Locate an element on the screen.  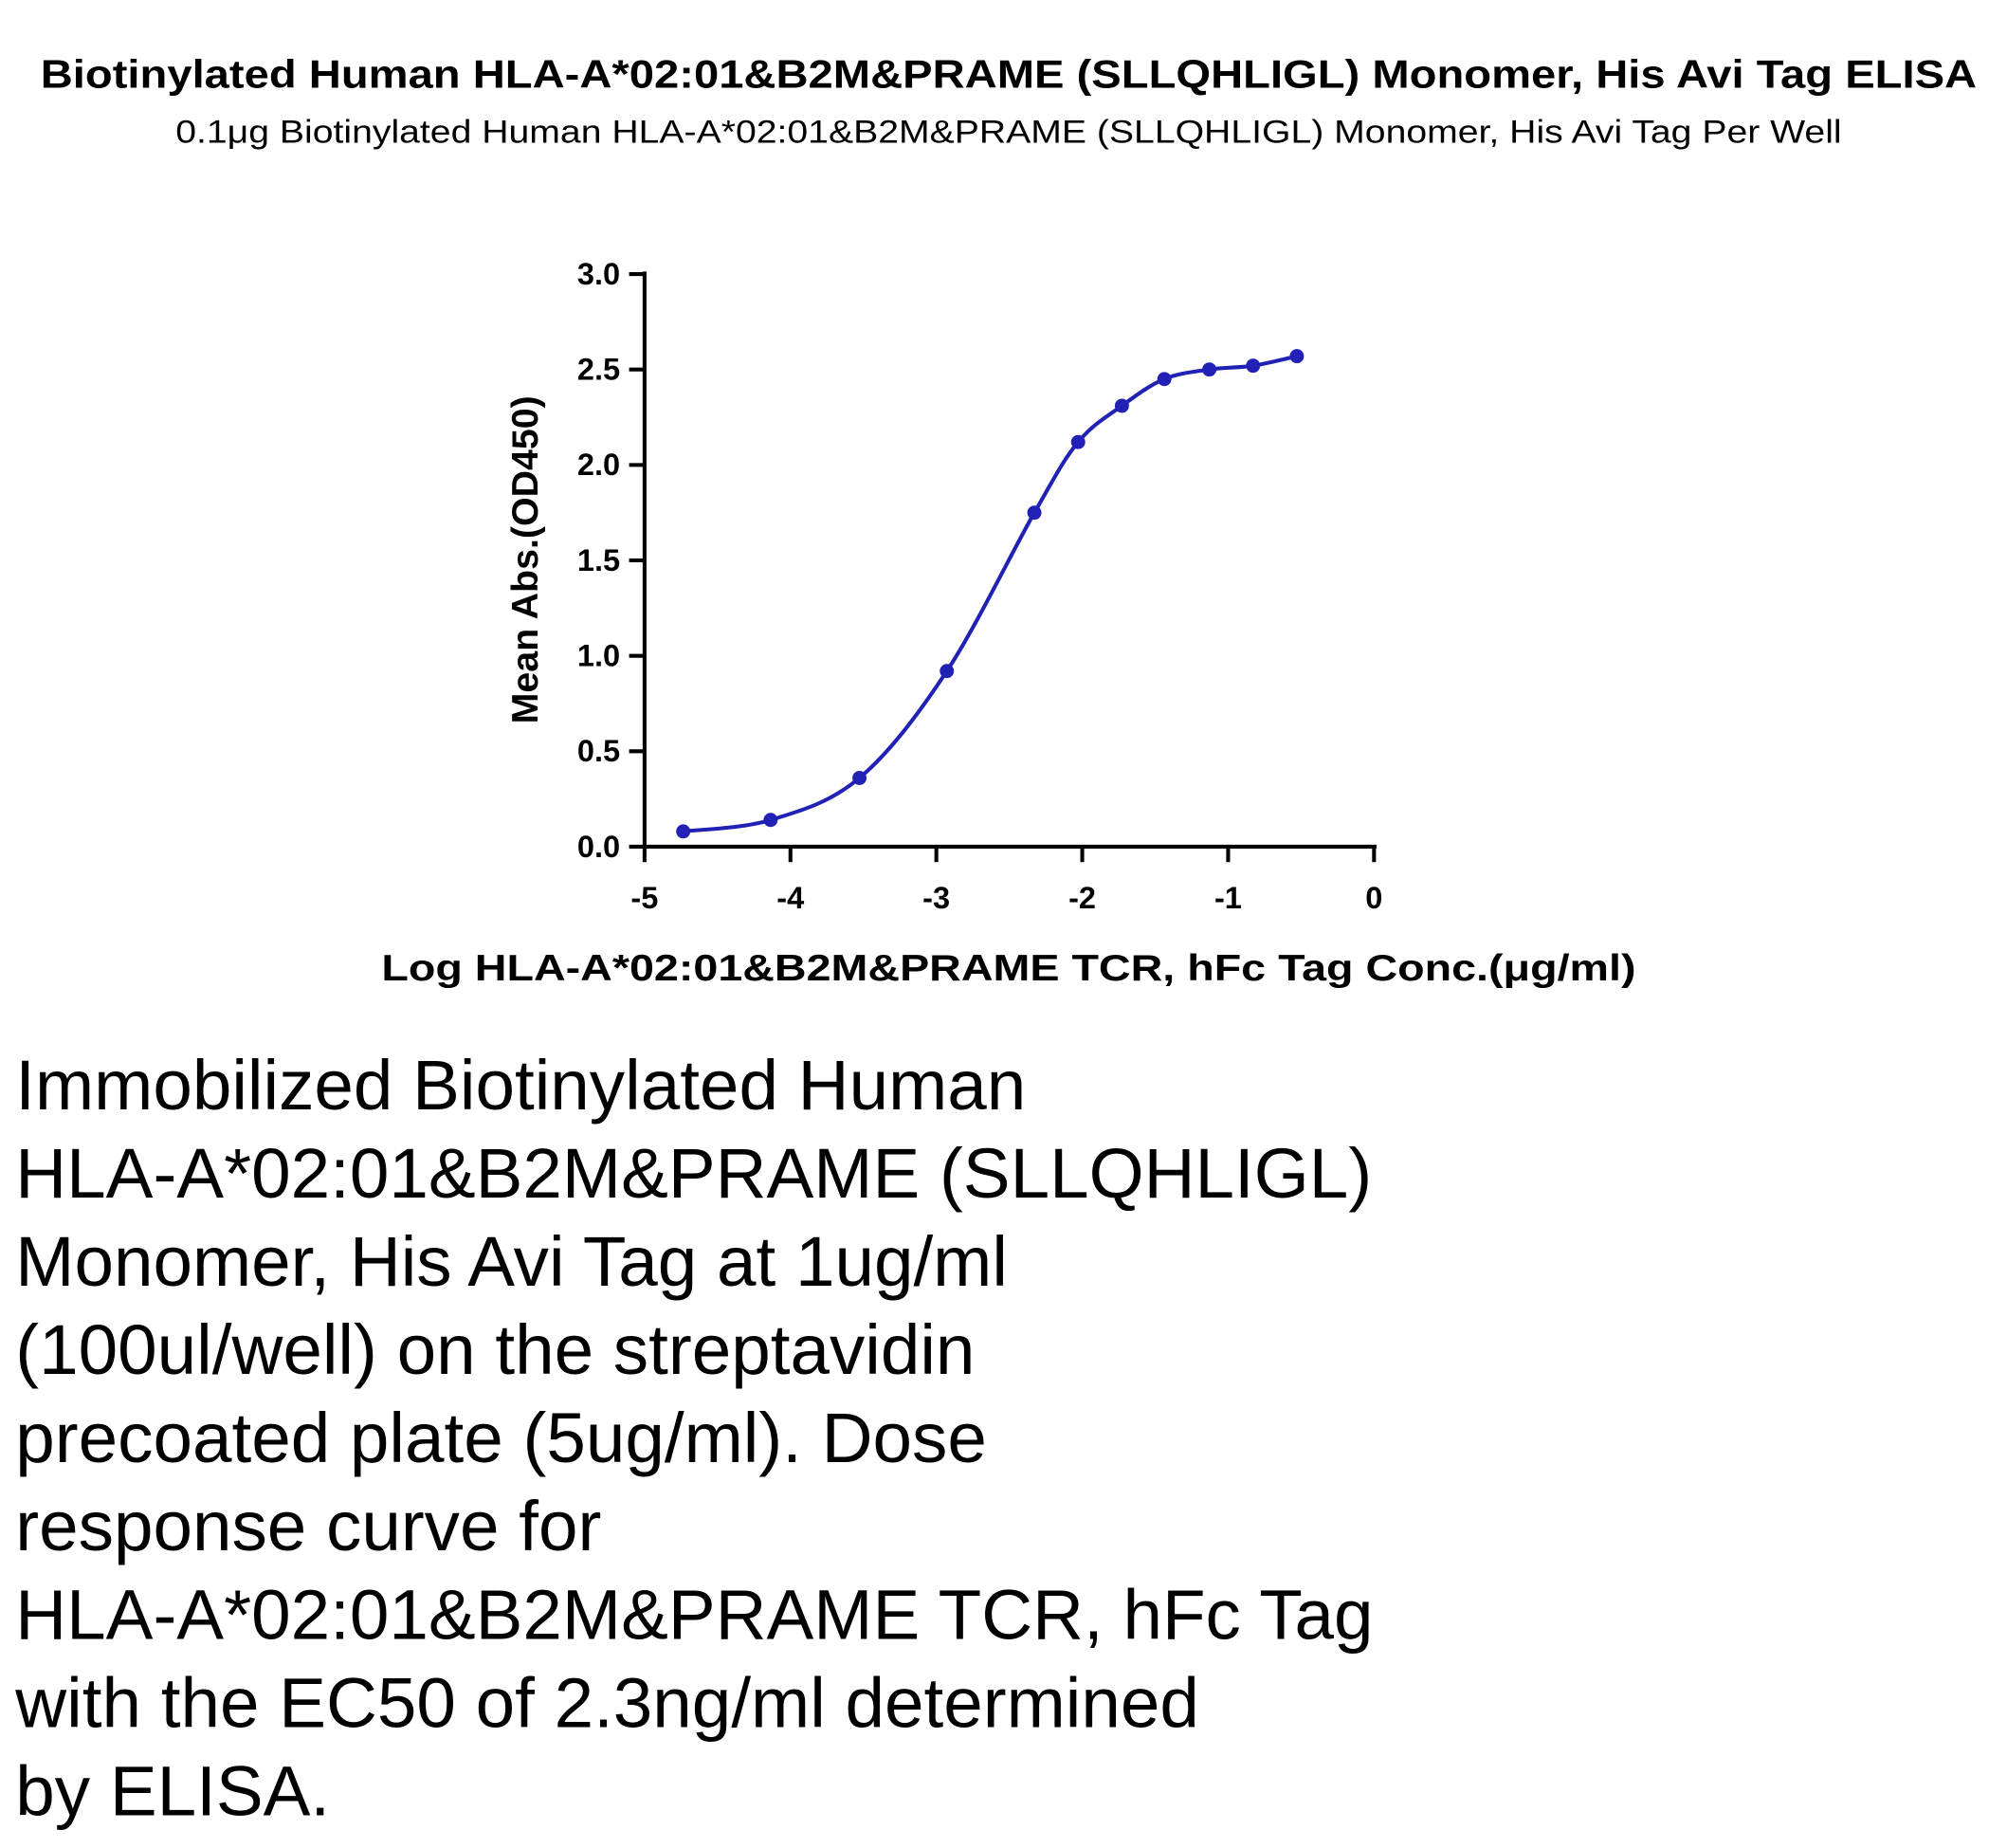
x-tick-label: -5 is located at coordinates (644, 898).